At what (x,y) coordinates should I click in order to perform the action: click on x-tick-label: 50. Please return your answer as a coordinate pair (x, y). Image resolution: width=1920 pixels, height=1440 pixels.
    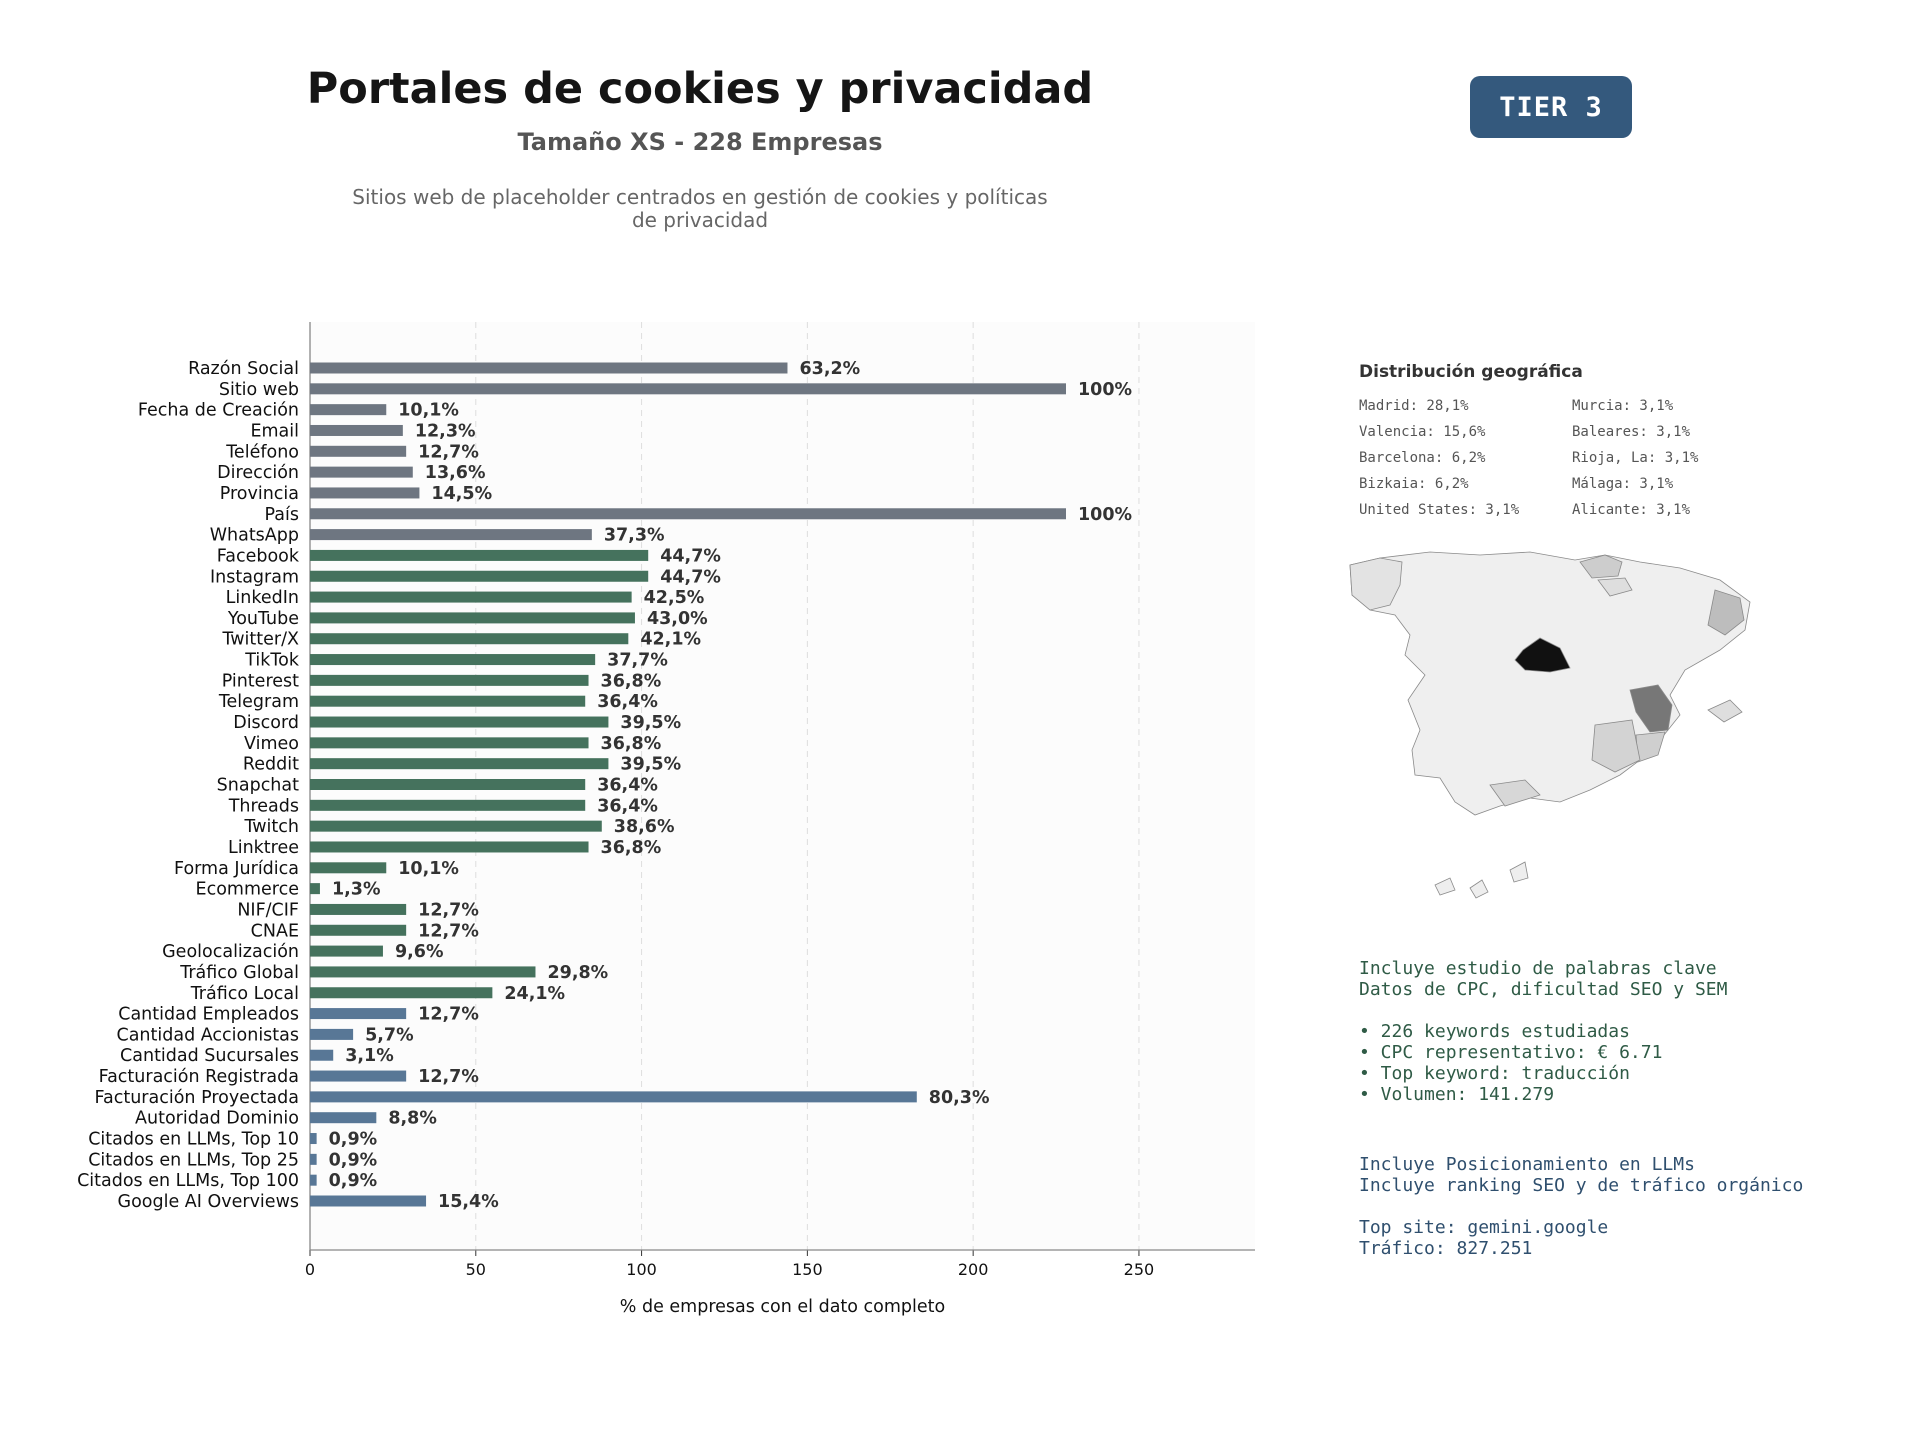
    Looking at the image, I should click on (476, 1269).